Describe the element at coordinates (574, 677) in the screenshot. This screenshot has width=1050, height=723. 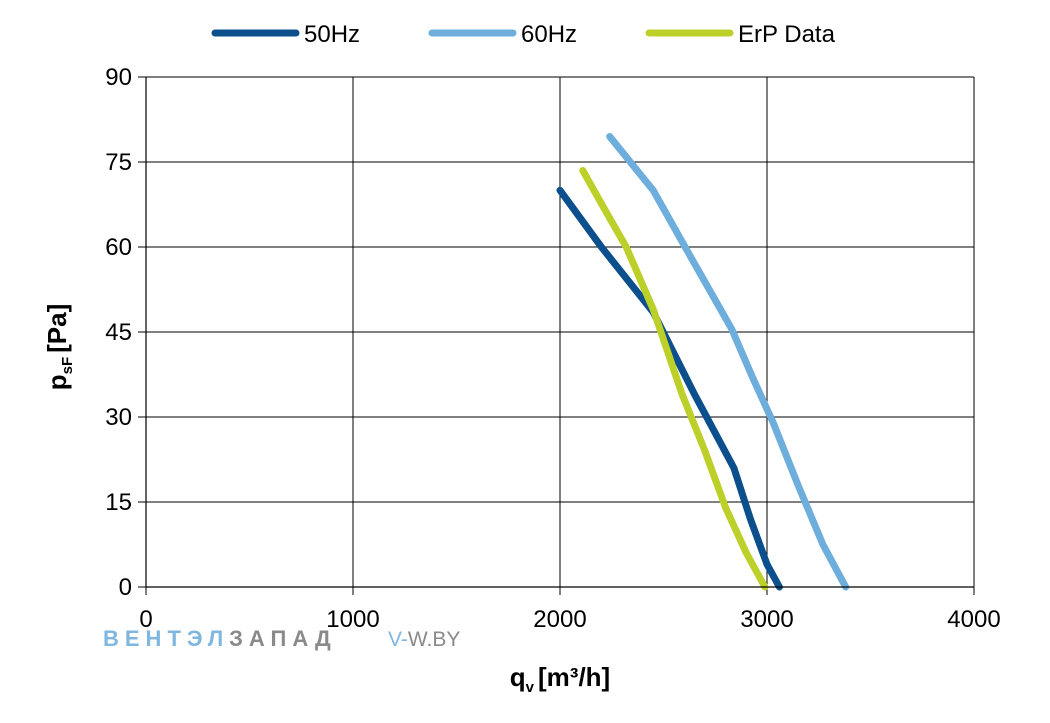
I see `x-axis-title-unit: [m³/h]` at that location.